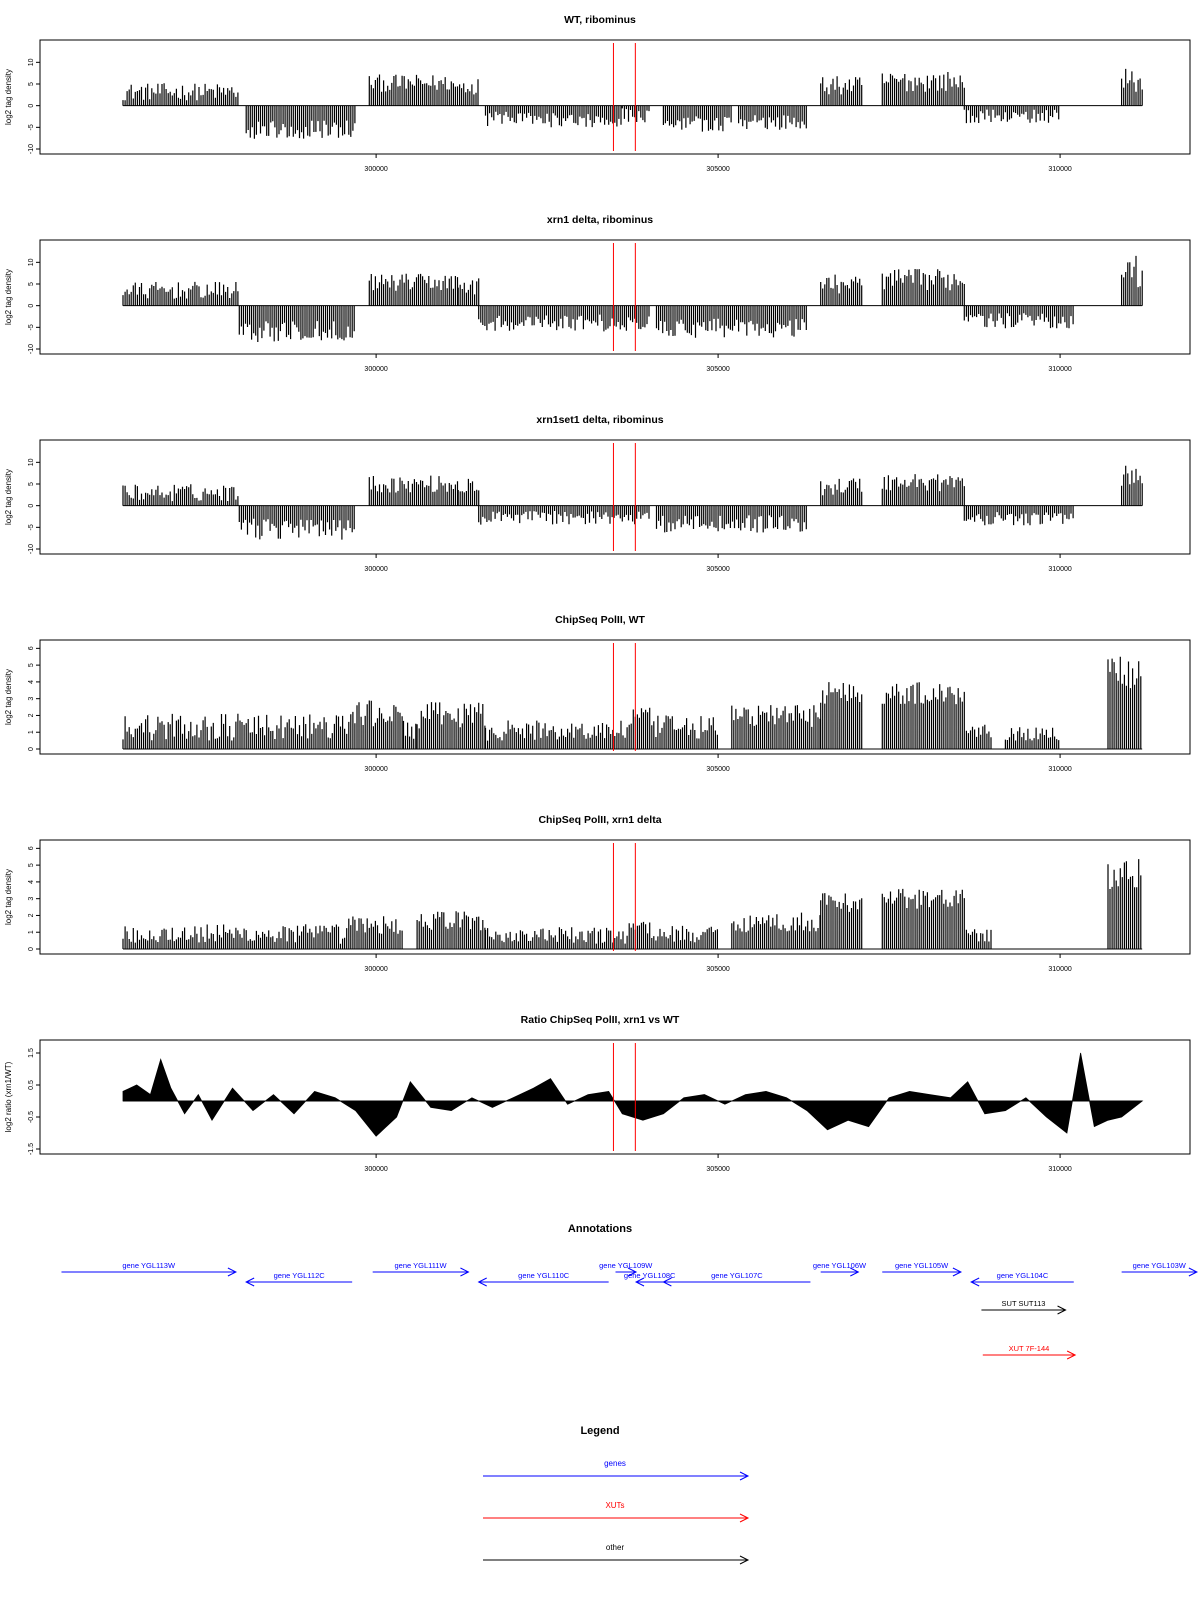 Image resolution: width=1200 pixels, height=1600 pixels. What do you see at coordinates (616, 1554) in the screenshot?
I see `legend-item-other: other` at bounding box center [616, 1554].